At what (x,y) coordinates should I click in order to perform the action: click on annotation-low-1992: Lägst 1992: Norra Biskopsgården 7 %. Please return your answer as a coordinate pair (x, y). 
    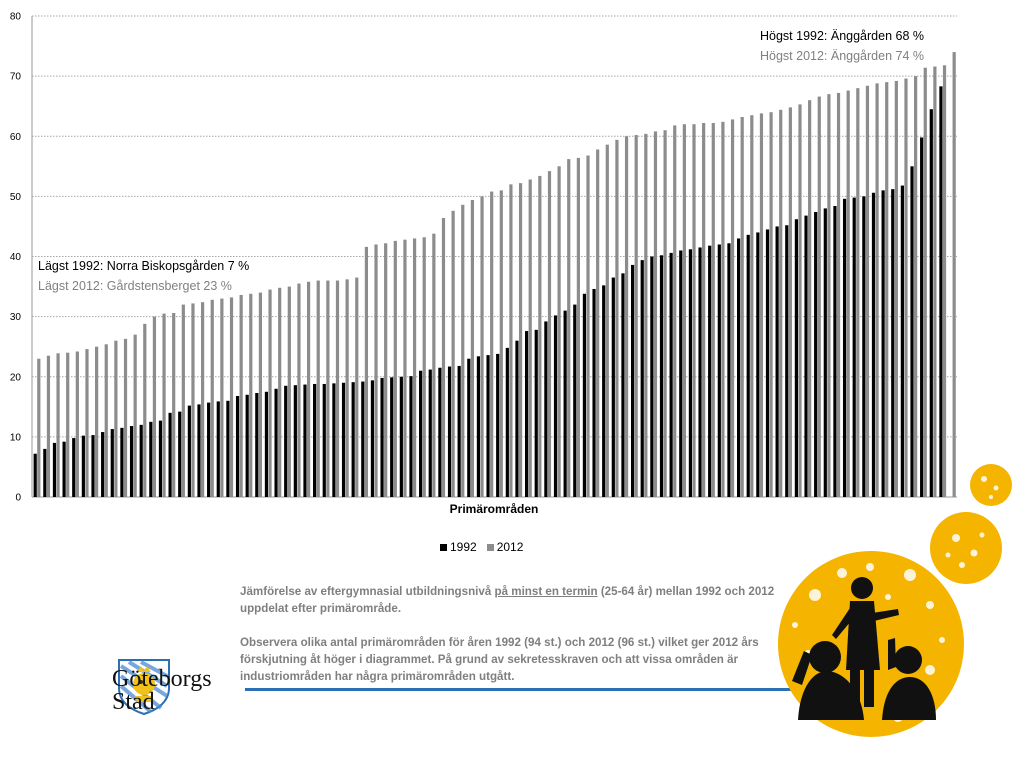
    Looking at the image, I should click on (144, 266).